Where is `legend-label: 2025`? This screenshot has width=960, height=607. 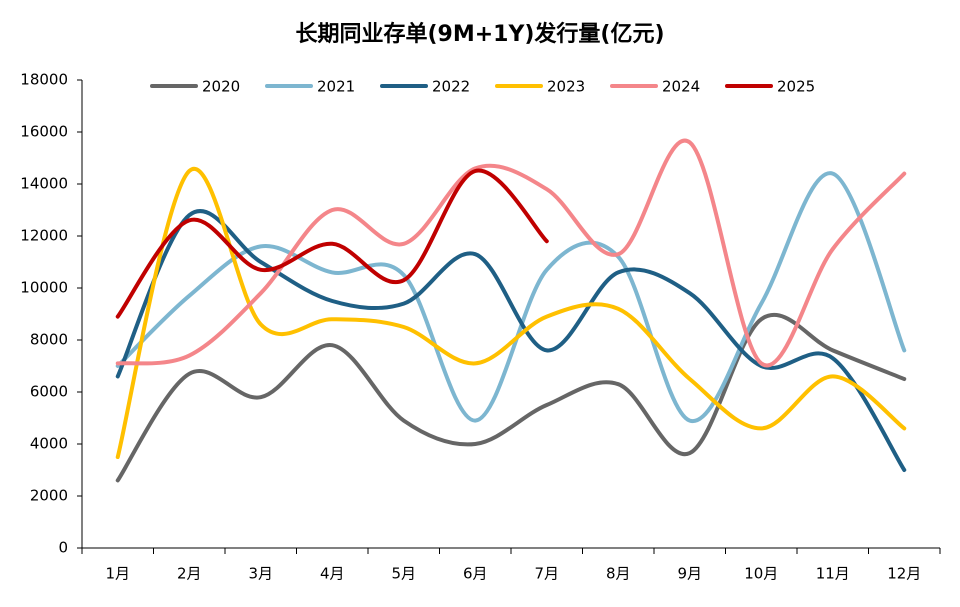
legend-label: 2025 is located at coordinates (796, 87).